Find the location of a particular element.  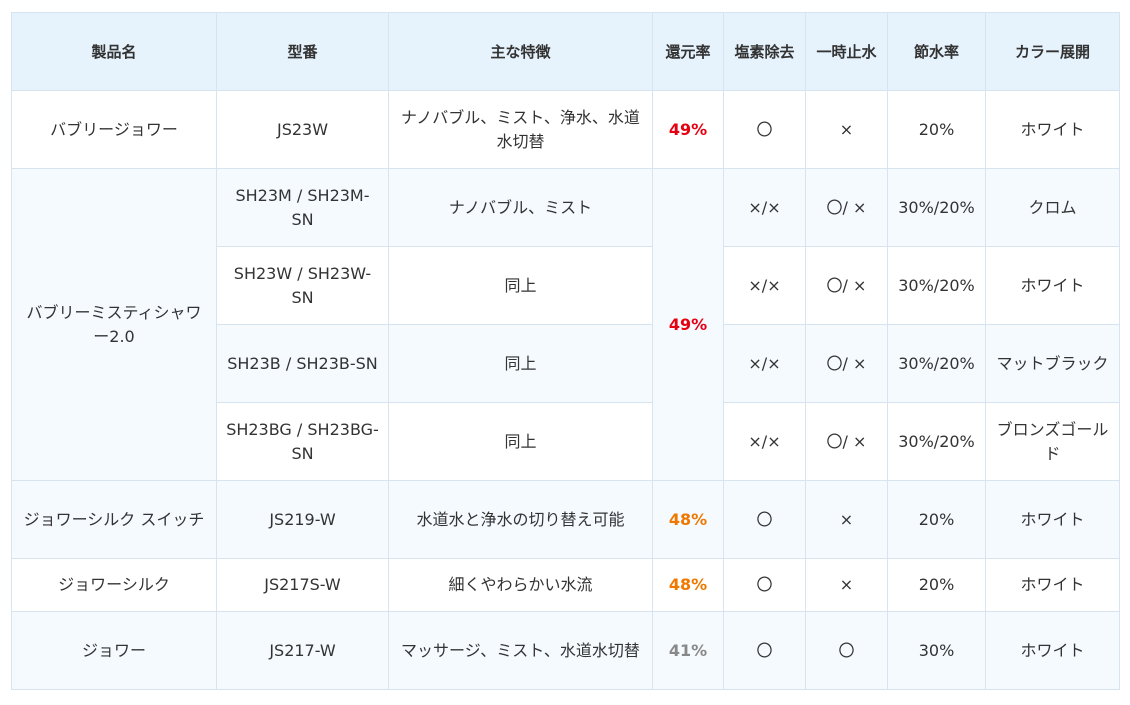

cell-color: ブロンズゴールド is located at coordinates (1052, 441).